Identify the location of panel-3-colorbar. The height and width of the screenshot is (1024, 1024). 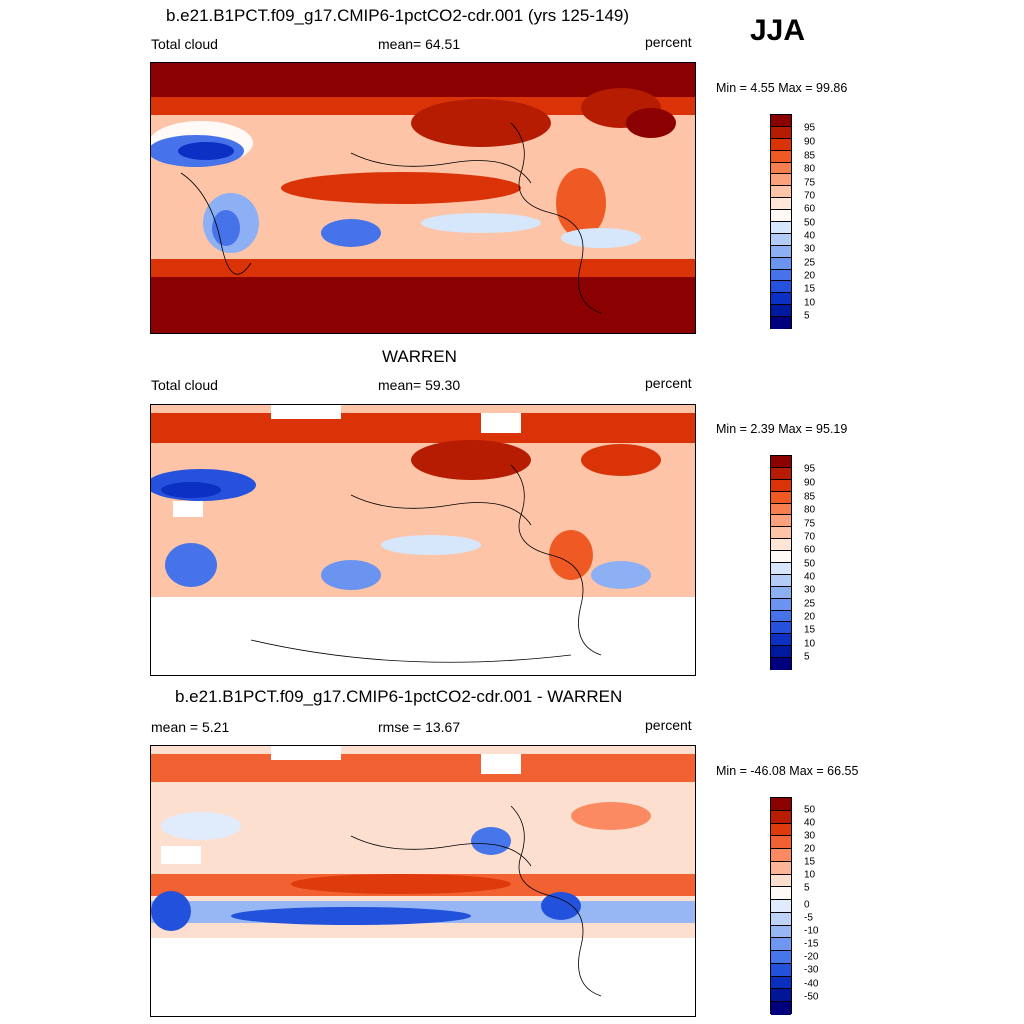
(781, 906).